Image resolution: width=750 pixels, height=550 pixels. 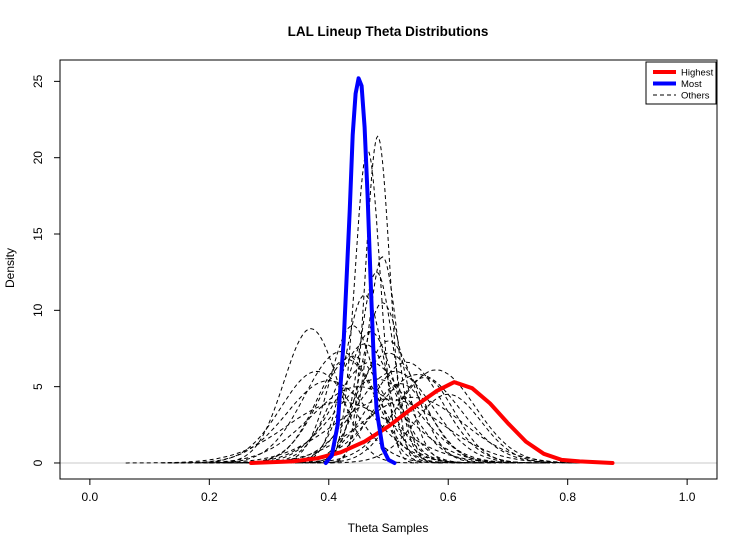 What do you see at coordinates (567, 497) in the screenshot?
I see `x-tick-label: 0.8` at bounding box center [567, 497].